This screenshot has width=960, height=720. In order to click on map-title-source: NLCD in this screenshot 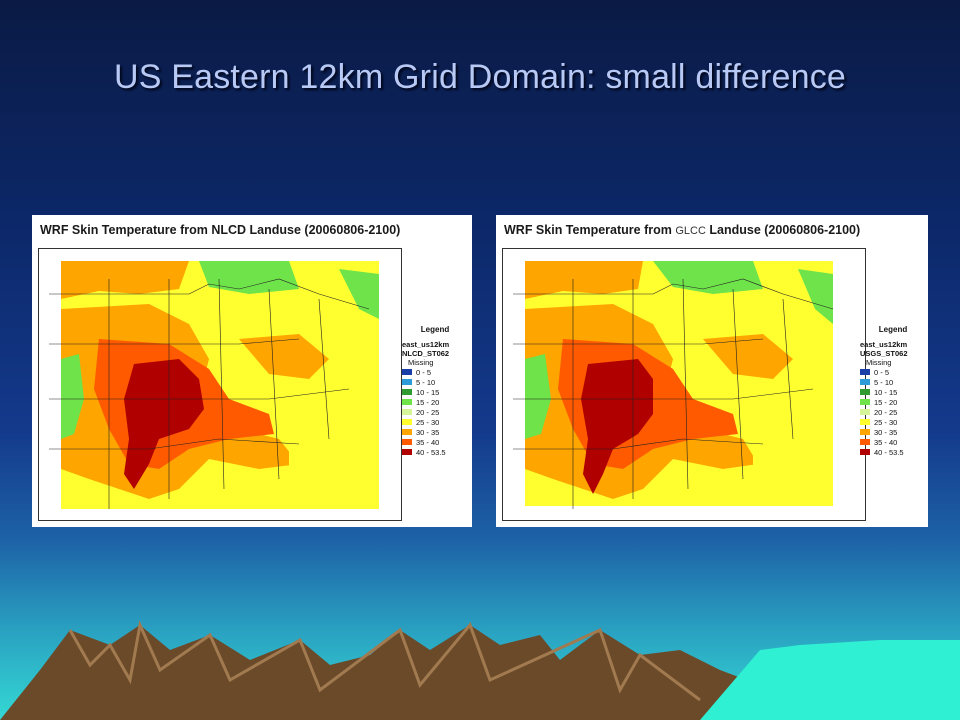, I will do `click(229, 230)`.